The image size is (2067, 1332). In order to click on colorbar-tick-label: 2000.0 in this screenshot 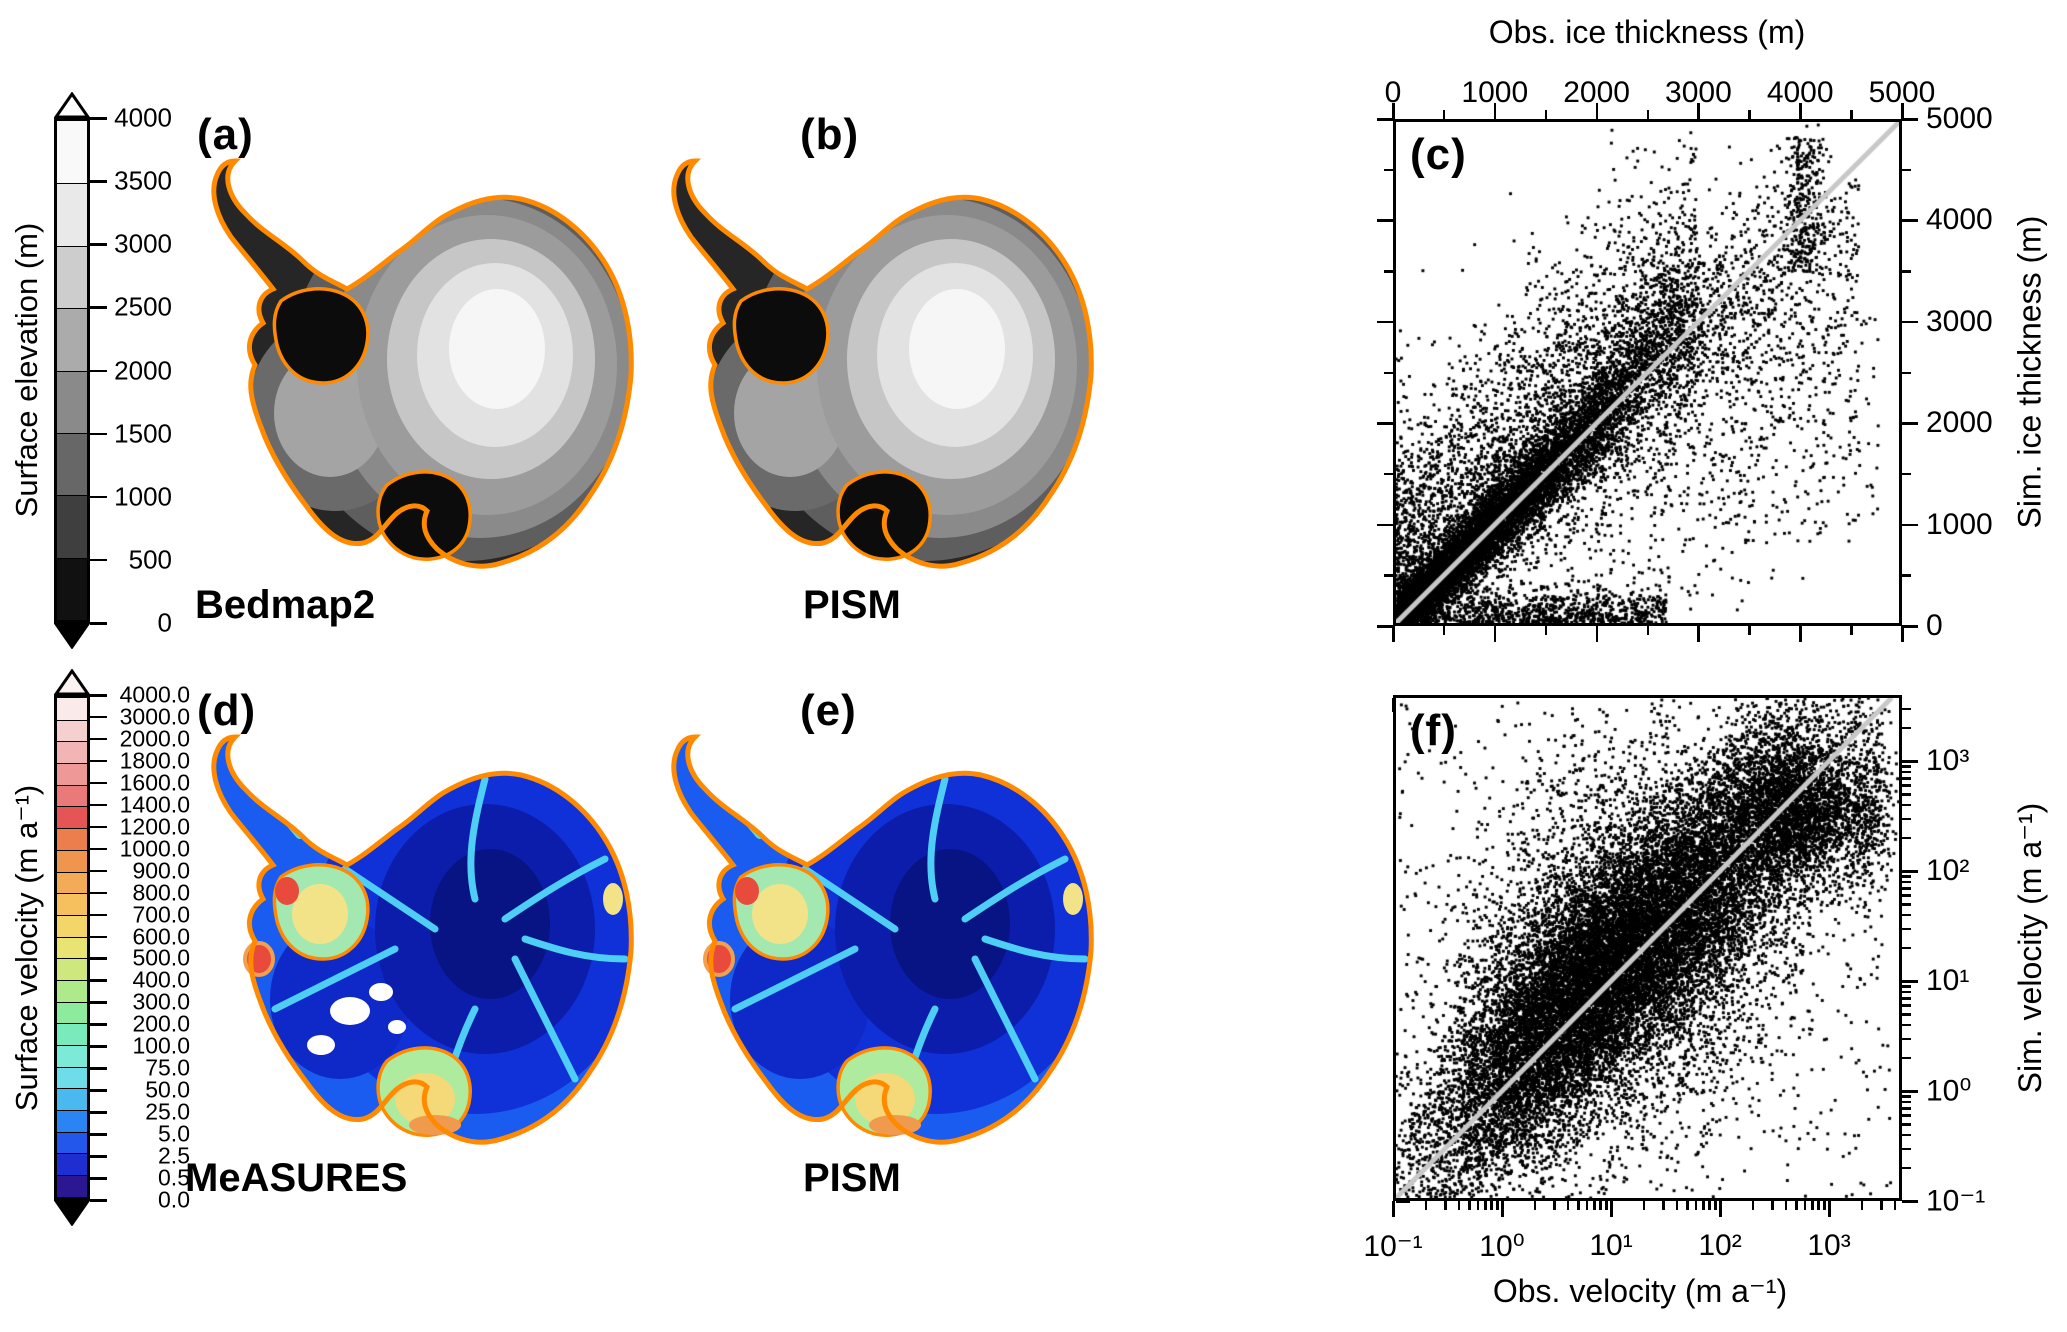, I will do `click(154, 738)`.